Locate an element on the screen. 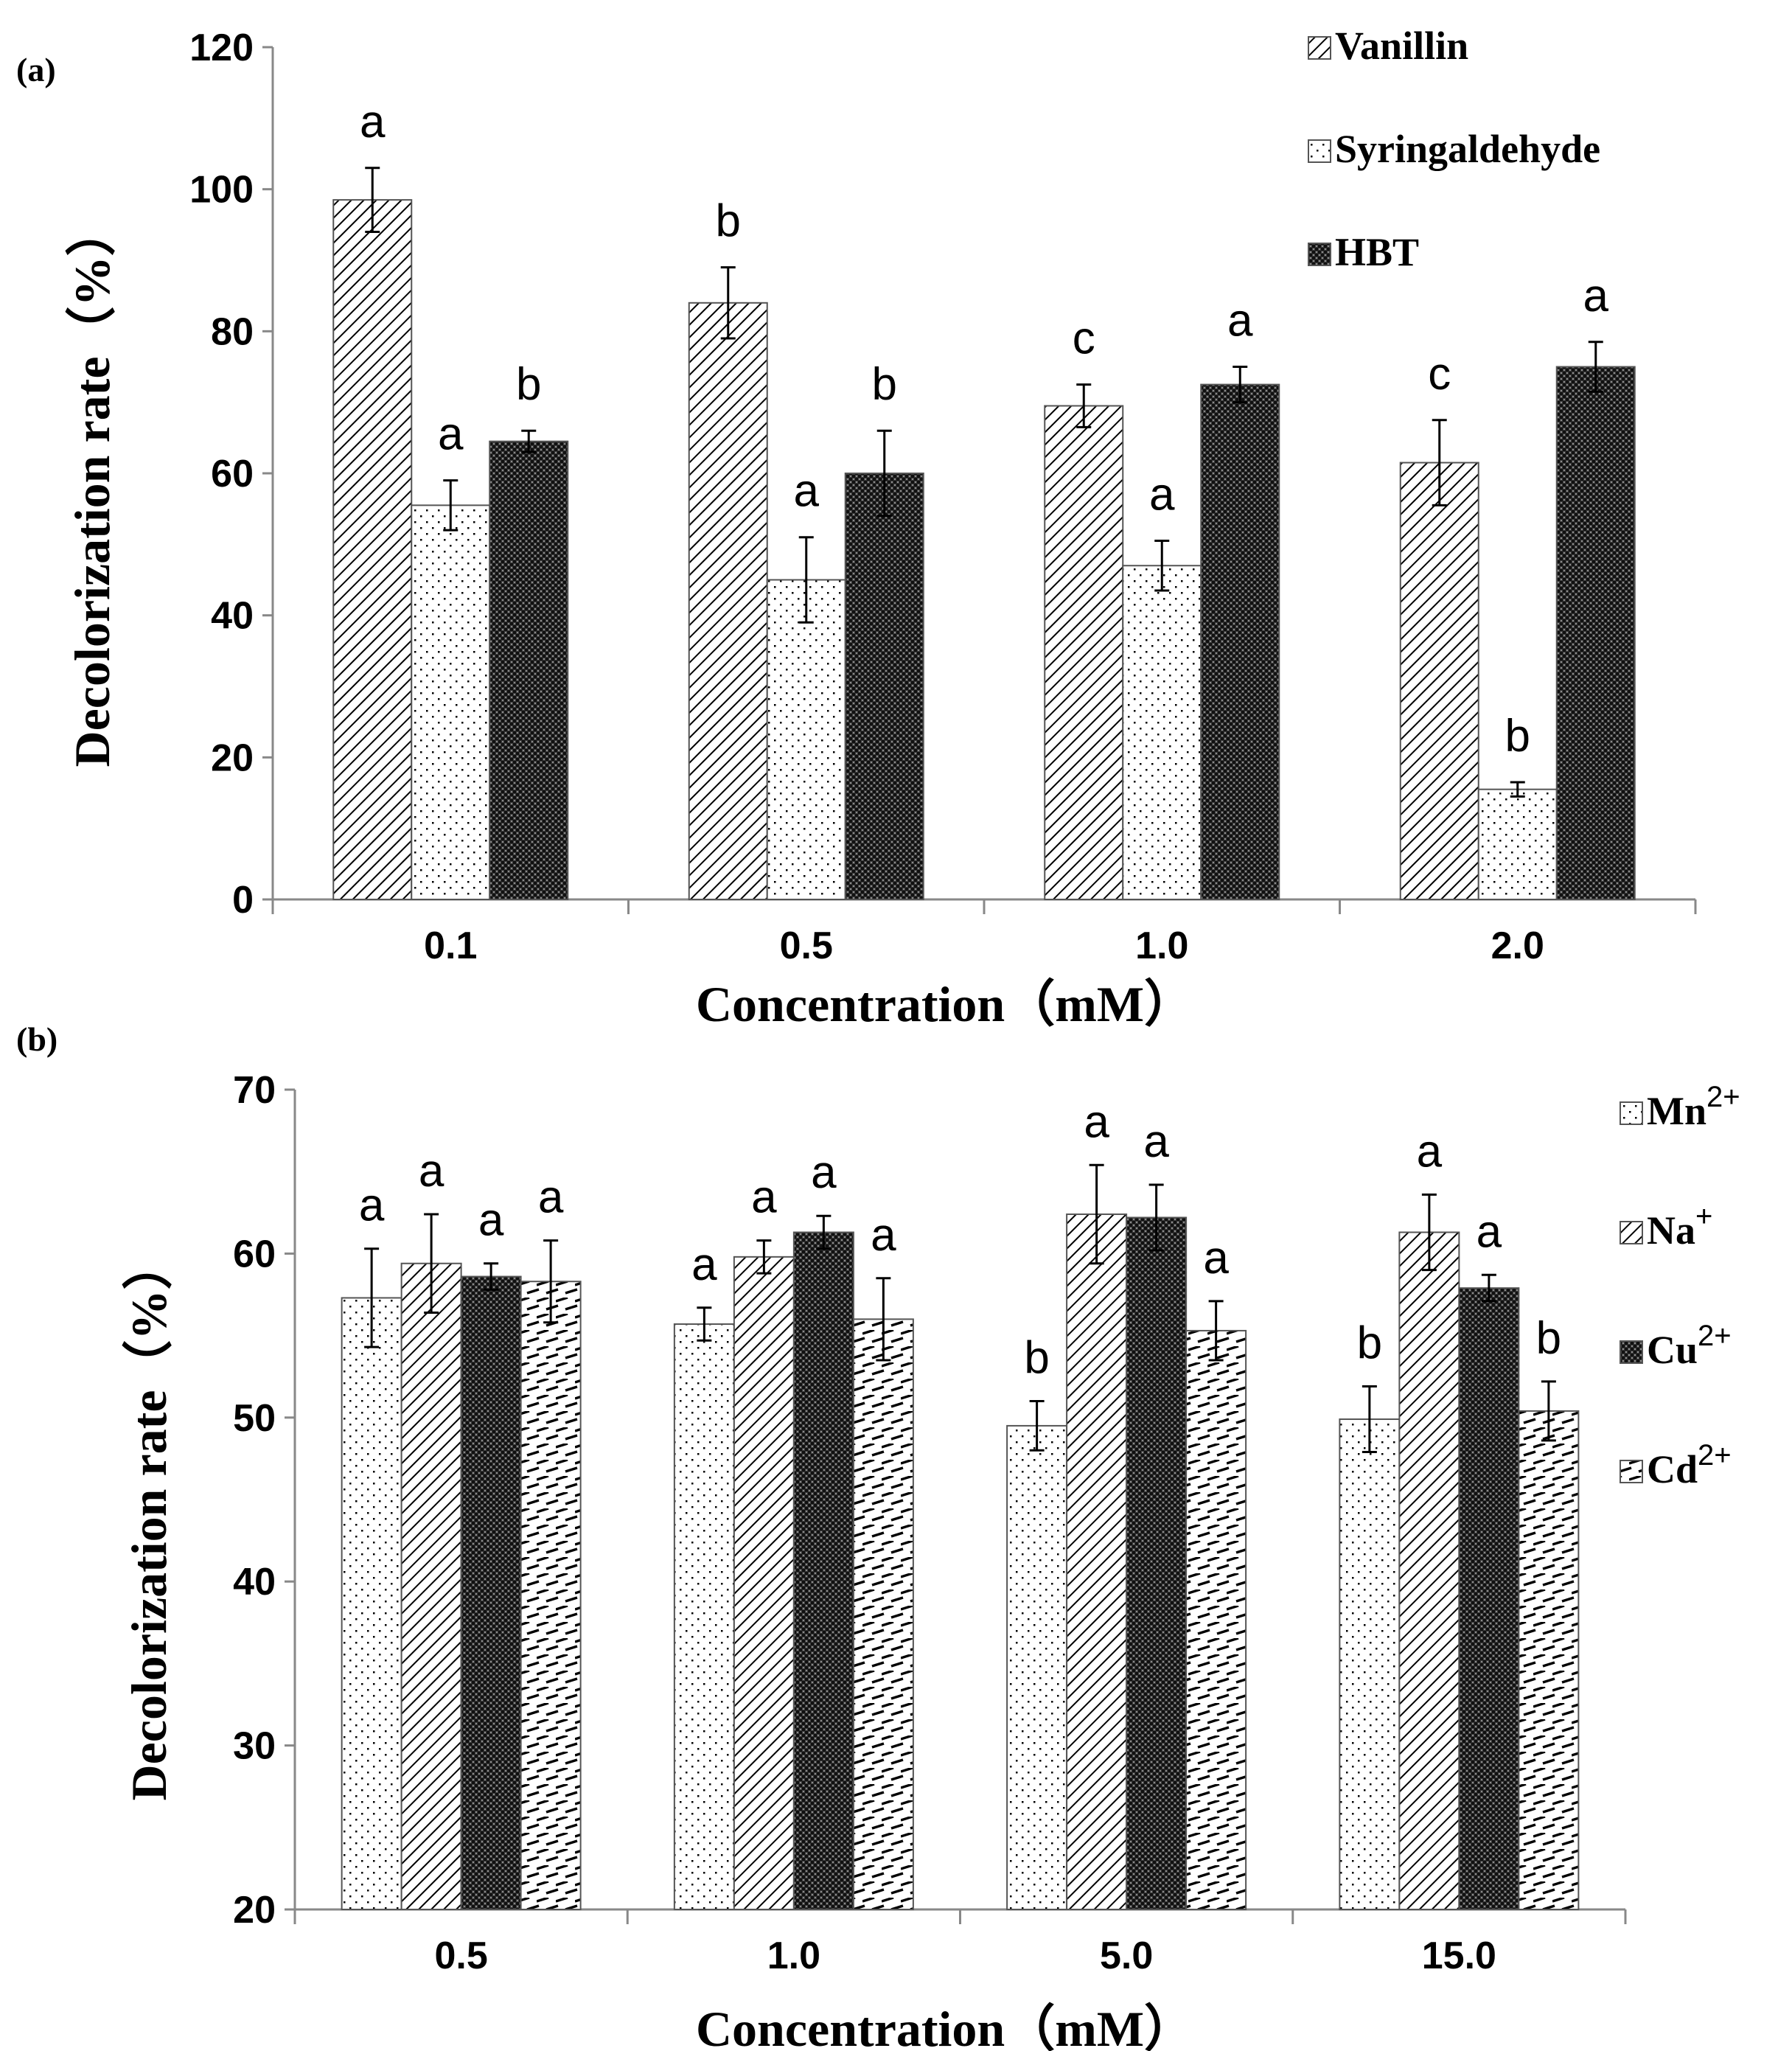 The height and width of the screenshot is (2051, 1792). panel-a-bar-vanillin-0.1 is located at coordinates (372, 550).